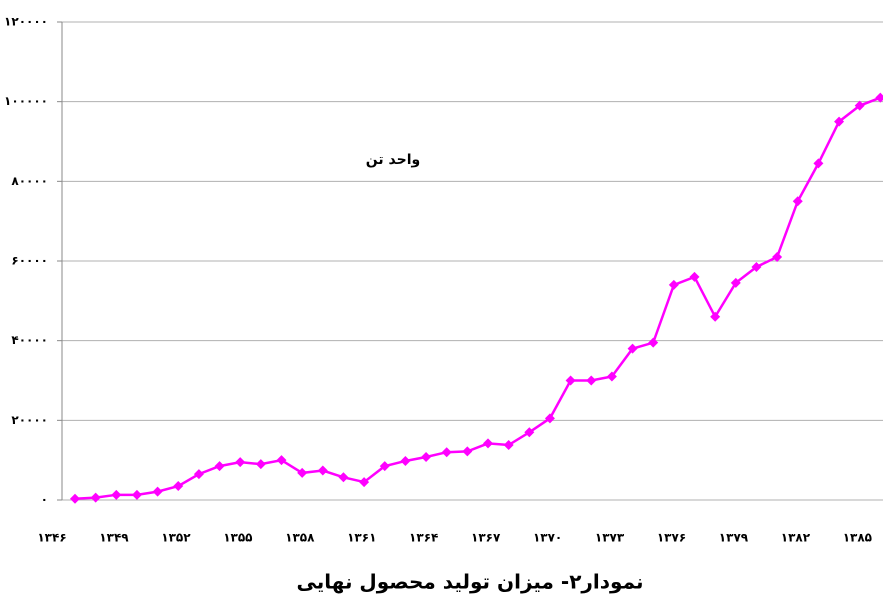 This screenshot has height=602, width=883. I want to click on x-tick-label: ۱۳۸۲, so click(796, 538).